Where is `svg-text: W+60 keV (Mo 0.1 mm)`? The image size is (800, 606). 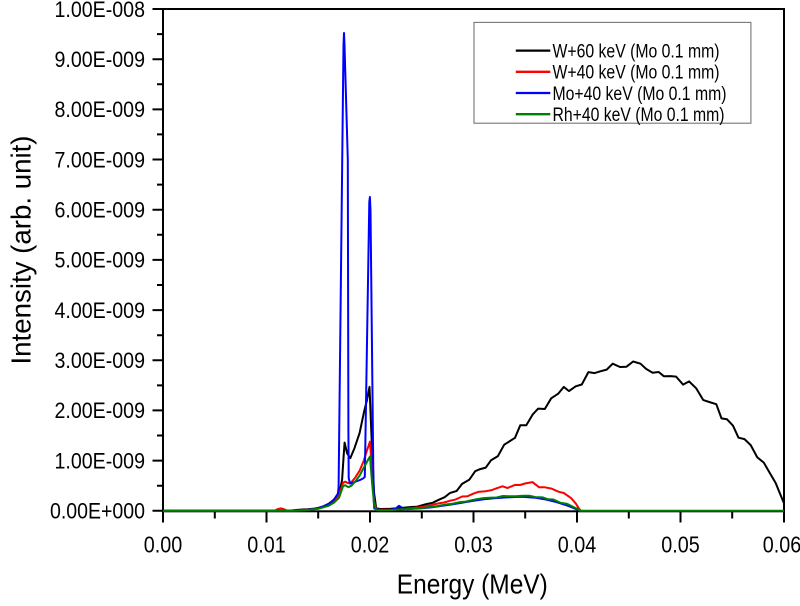 svg-text: W+60 keV (Mo 0.1 mm) is located at coordinates (636, 51).